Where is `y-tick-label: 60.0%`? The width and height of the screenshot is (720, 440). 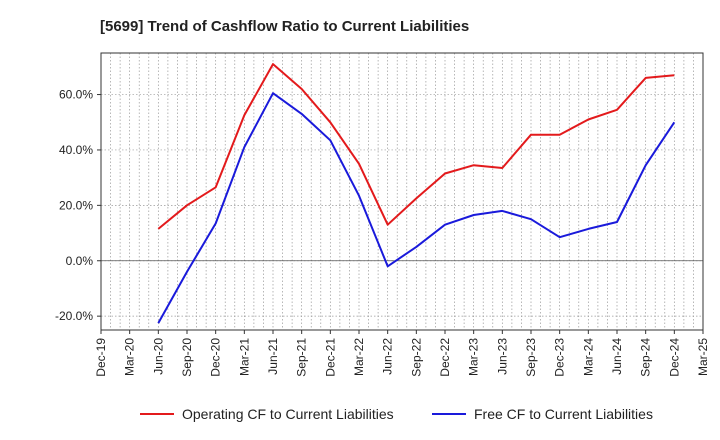
y-tick-label: 60.0% is located at coordinates (76, 95).